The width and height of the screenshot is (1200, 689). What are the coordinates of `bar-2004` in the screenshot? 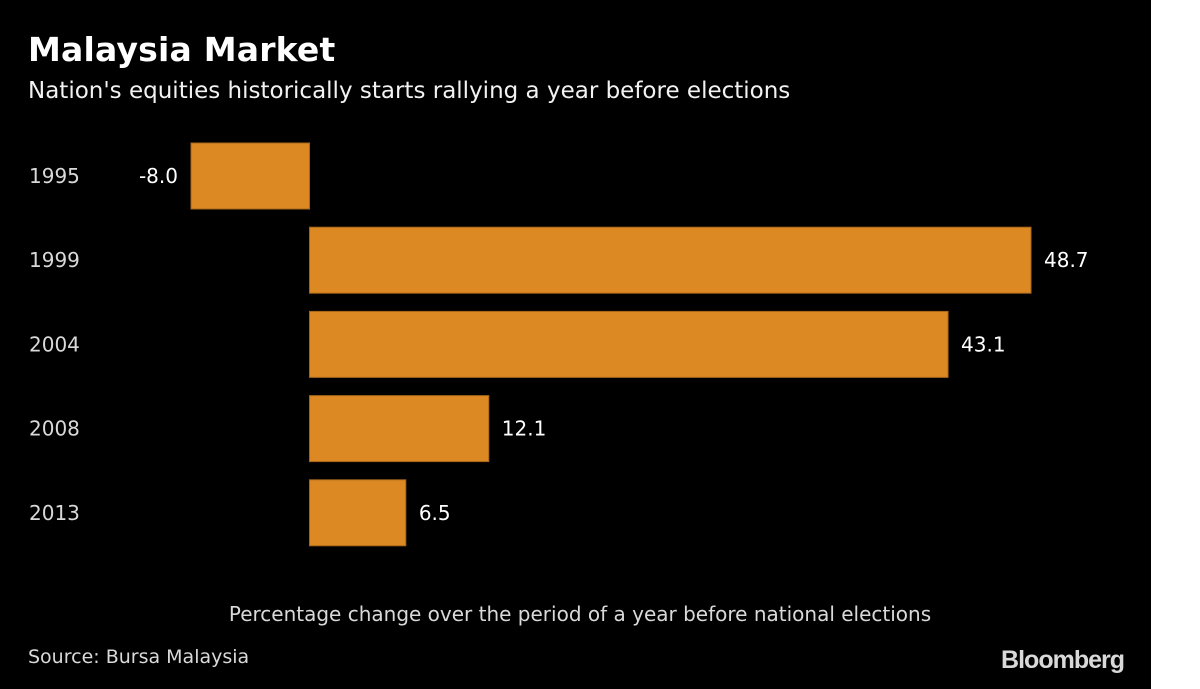 It's located at (629, 344).